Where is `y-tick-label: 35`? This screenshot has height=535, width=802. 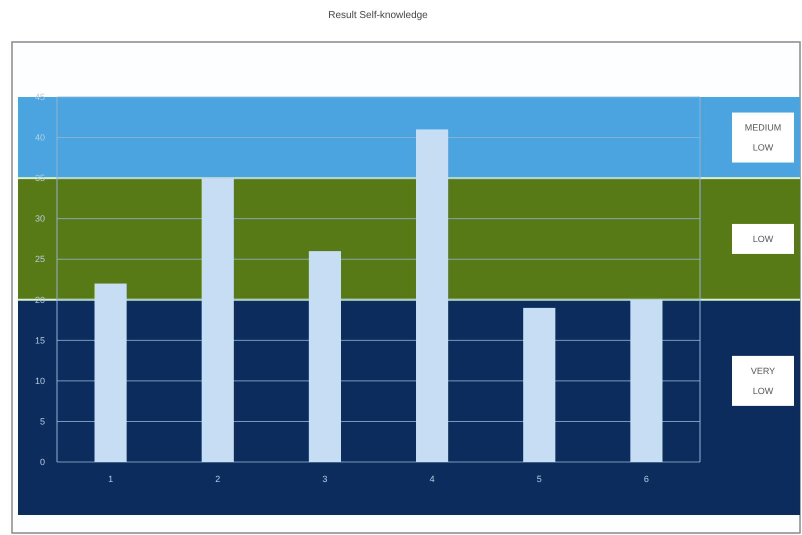 y-tick-label: 35 is located at coordinates (39, 178).